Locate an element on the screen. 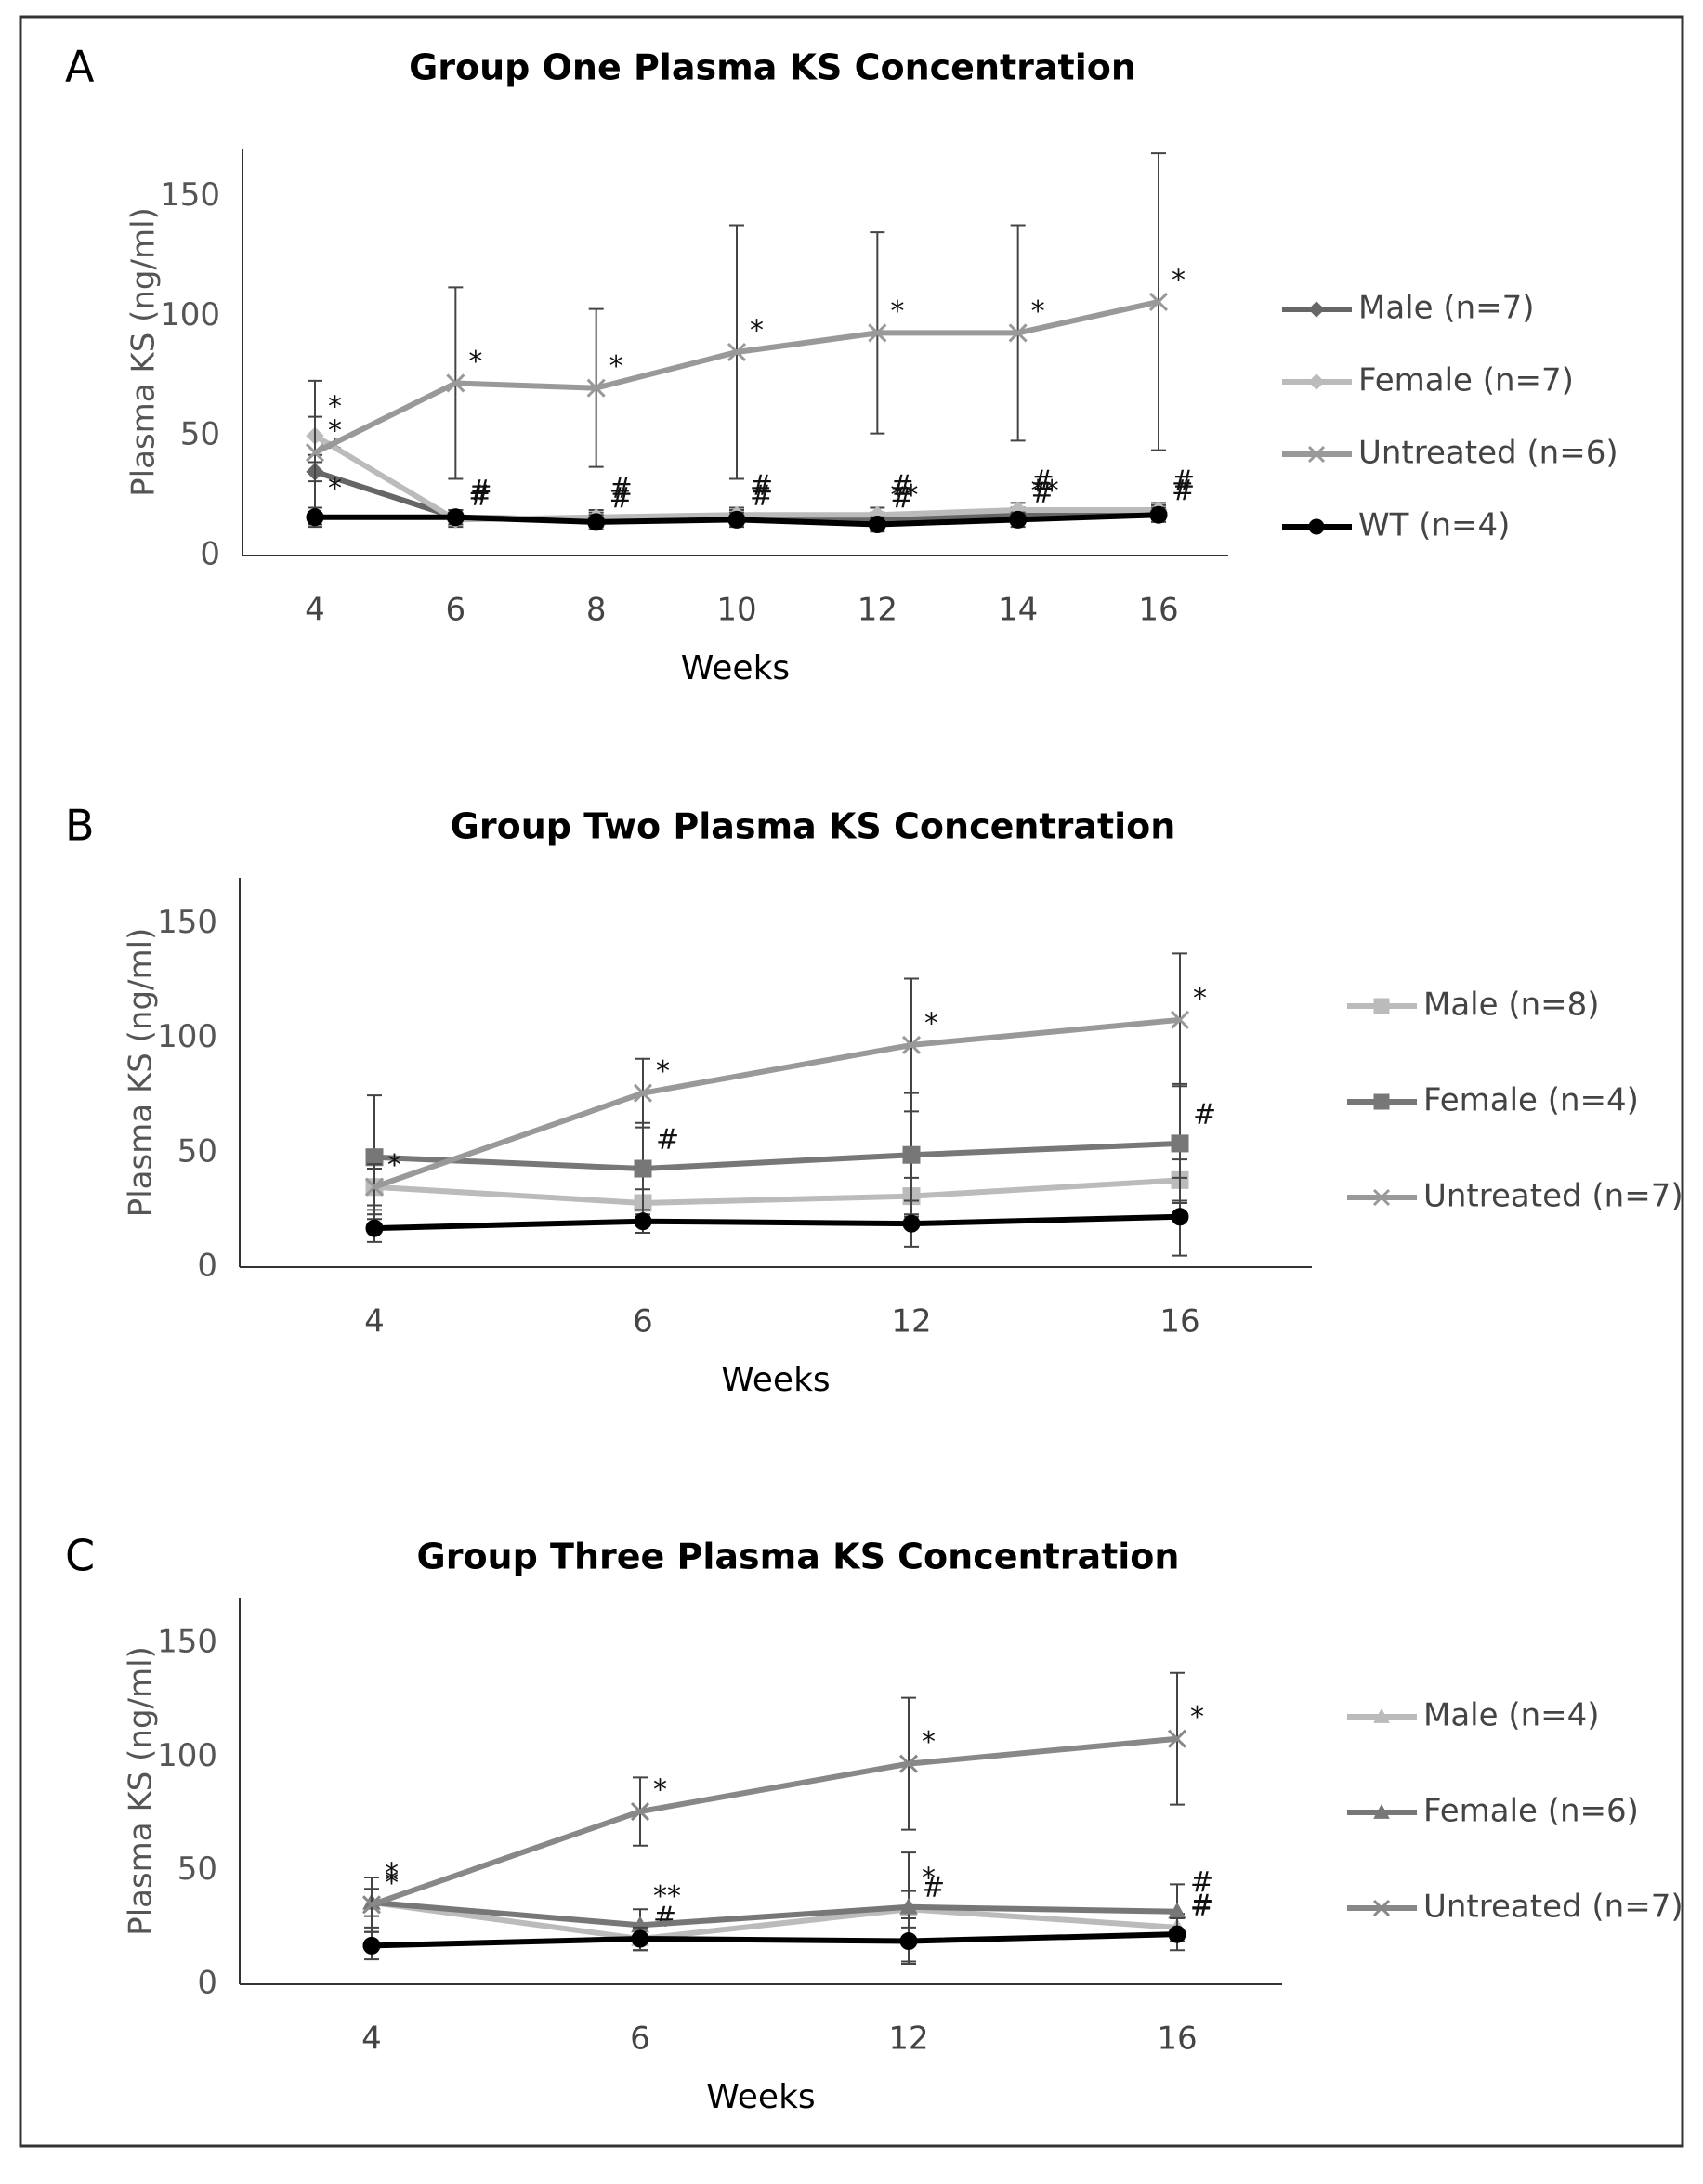  panel-label: C is located at coordinates (80, 1556).